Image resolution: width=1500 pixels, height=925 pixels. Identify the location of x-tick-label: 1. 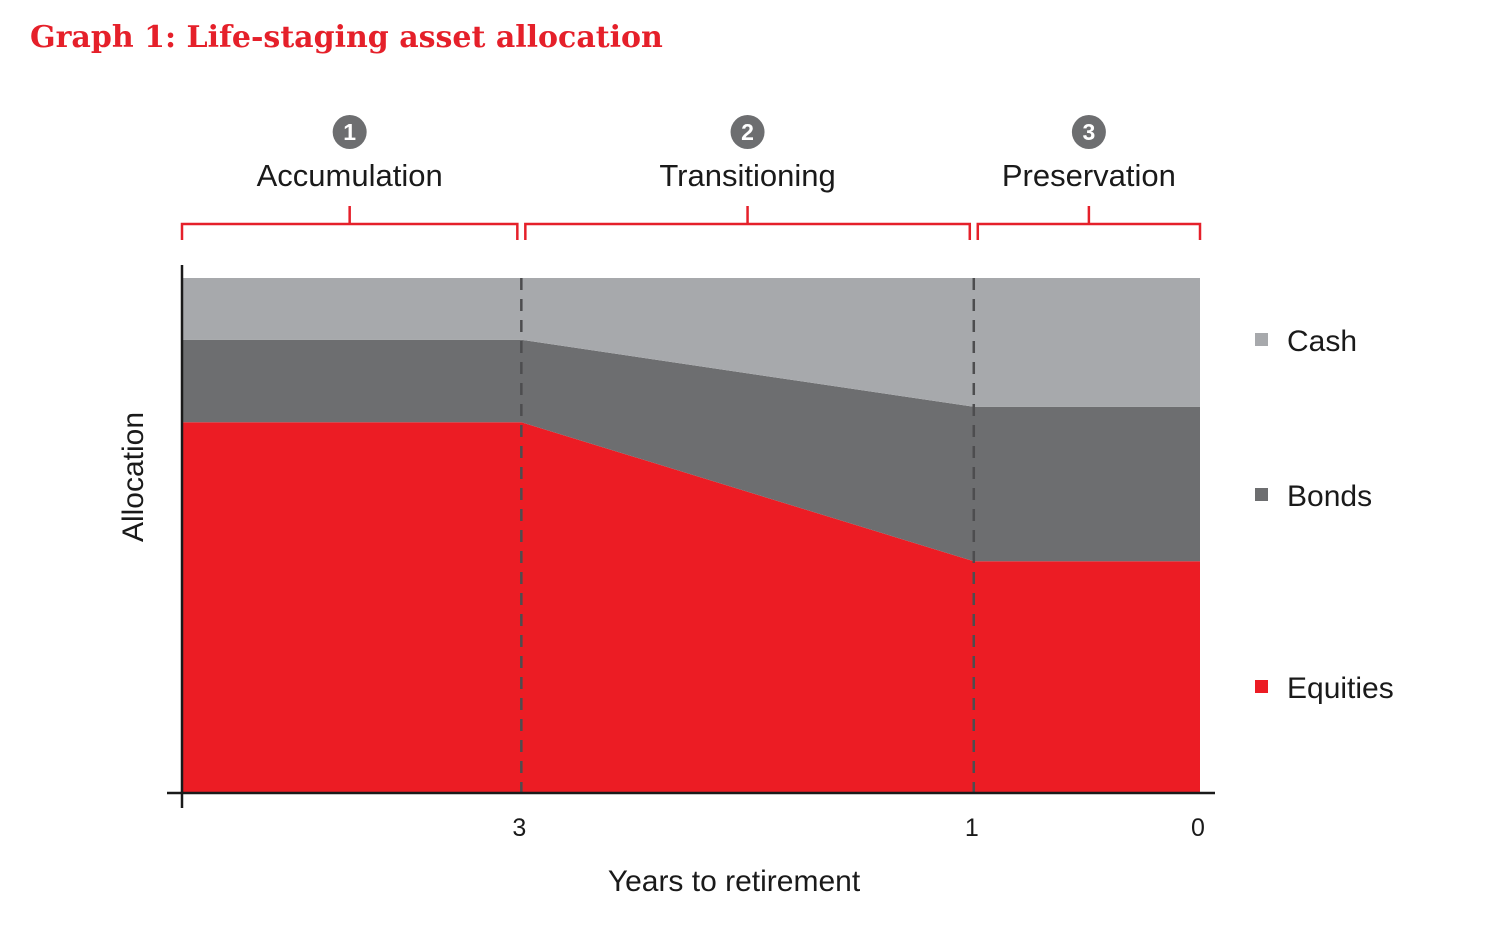
(972, 828).